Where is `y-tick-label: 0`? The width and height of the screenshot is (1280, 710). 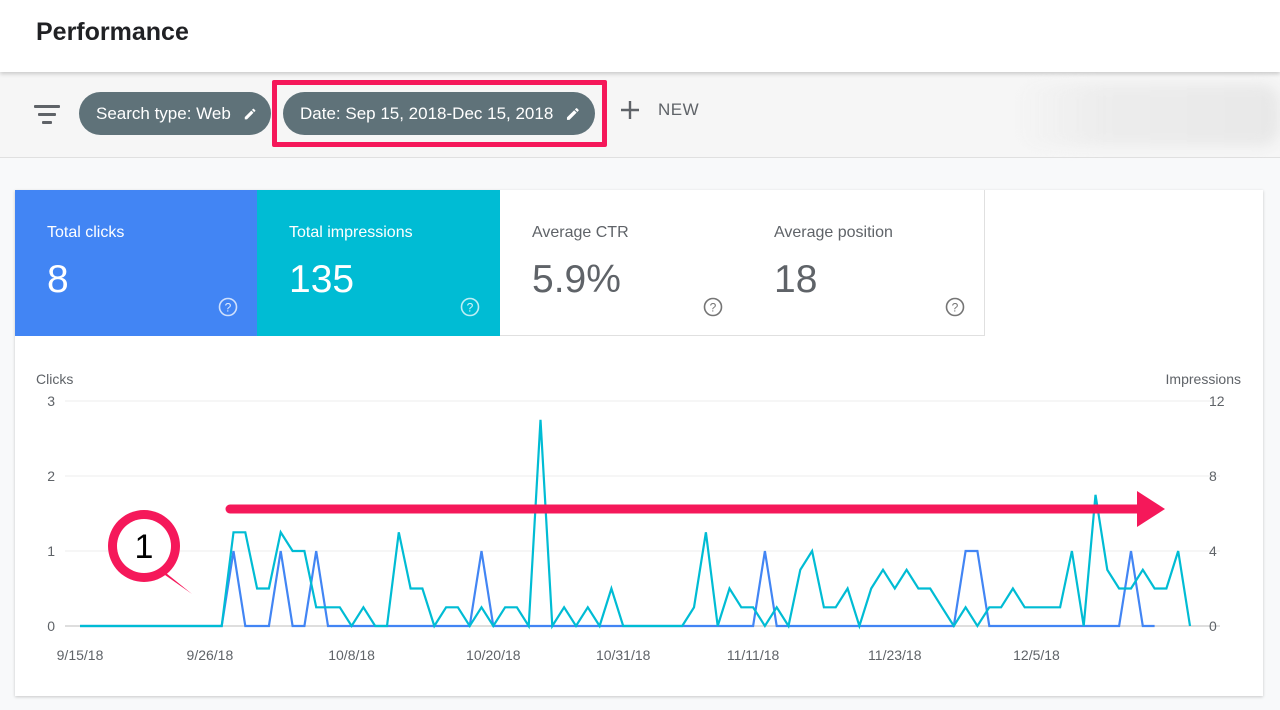
y-tick-label: 0 is located at coordinates (51, 626).